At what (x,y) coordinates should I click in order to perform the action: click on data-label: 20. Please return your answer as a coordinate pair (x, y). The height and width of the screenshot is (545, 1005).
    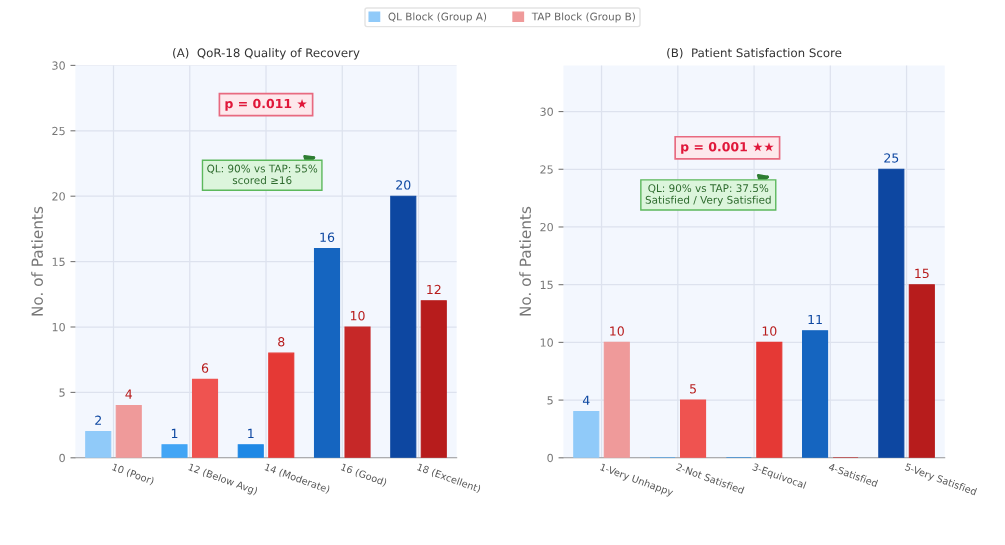
    Looking at the image, I should click on (403, 185).